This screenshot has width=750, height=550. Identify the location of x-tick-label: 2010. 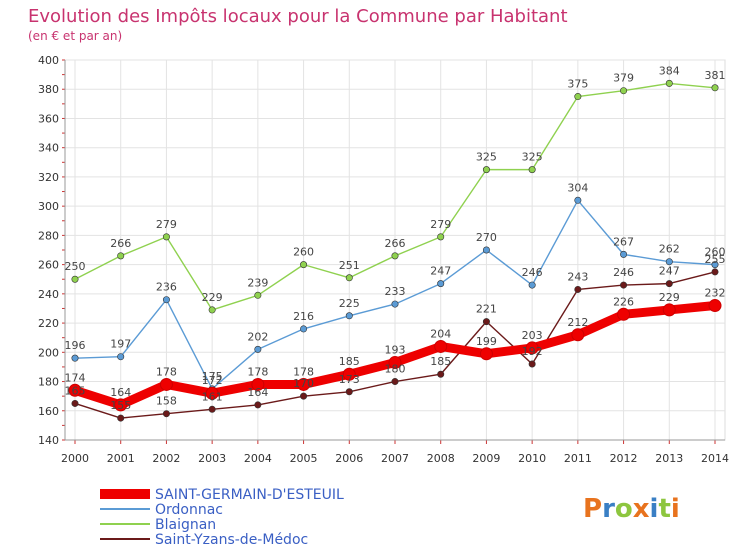
(532, 458).